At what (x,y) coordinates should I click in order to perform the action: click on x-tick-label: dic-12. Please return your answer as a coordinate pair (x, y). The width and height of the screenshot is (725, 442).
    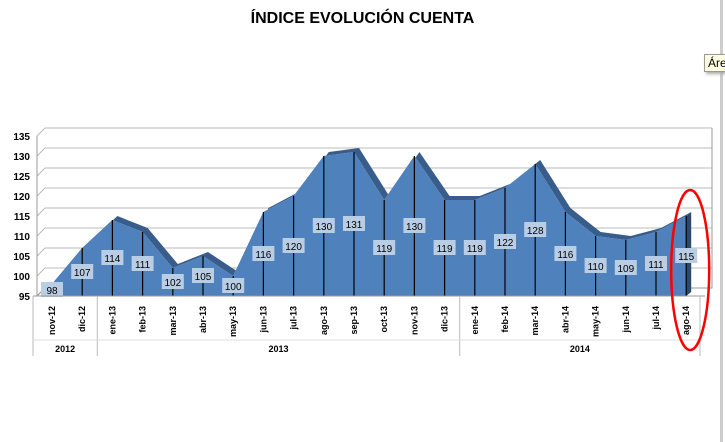
    Looking at the image, I should click on (82, 319).